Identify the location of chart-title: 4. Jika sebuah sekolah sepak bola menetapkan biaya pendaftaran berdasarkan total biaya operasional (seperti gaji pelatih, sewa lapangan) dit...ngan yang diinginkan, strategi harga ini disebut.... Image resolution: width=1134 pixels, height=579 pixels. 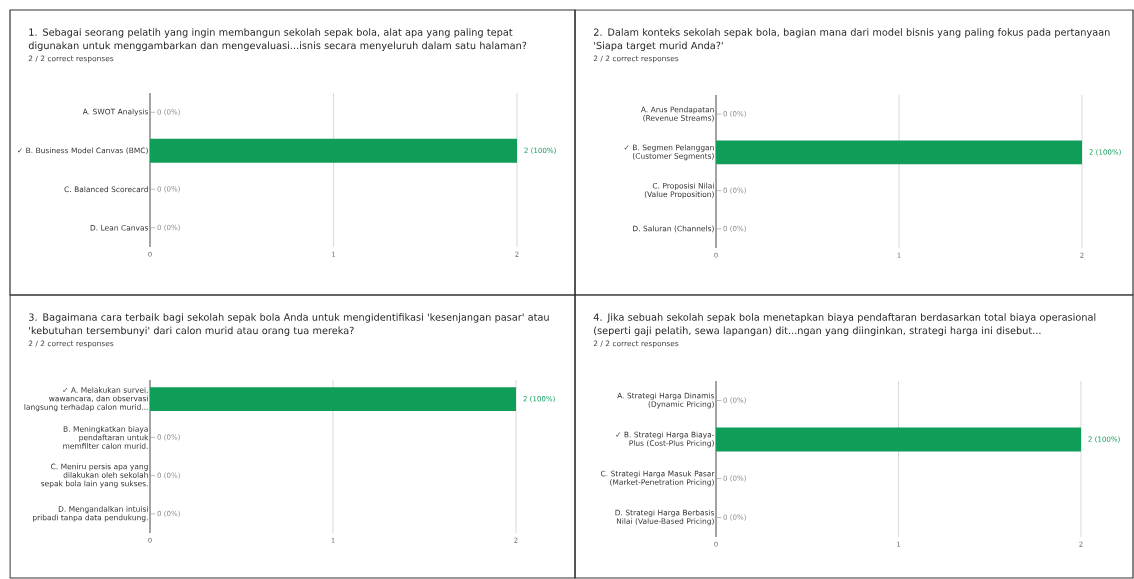
(844, 325).